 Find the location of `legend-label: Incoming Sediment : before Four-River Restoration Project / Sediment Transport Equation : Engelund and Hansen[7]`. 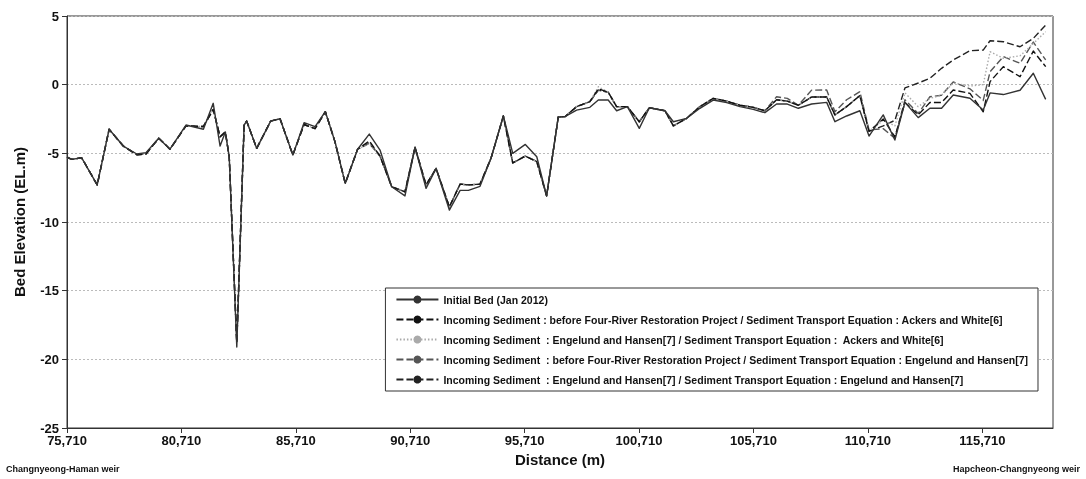

legend-label: Incoming Sediment : before Four-River Restoration Project / Sediment Transport Equation : Engelund and Hansen[7] is located at coordinates (736, 359).